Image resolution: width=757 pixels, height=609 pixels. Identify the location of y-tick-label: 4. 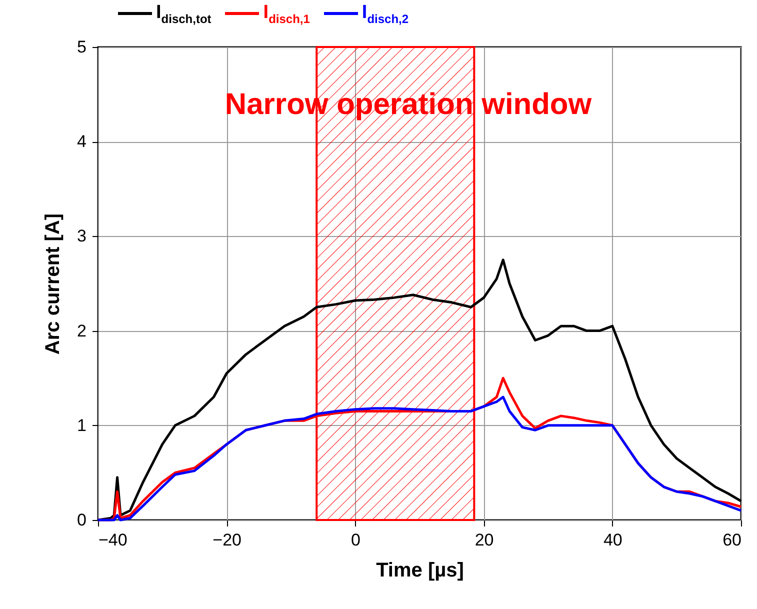
(81, 142).